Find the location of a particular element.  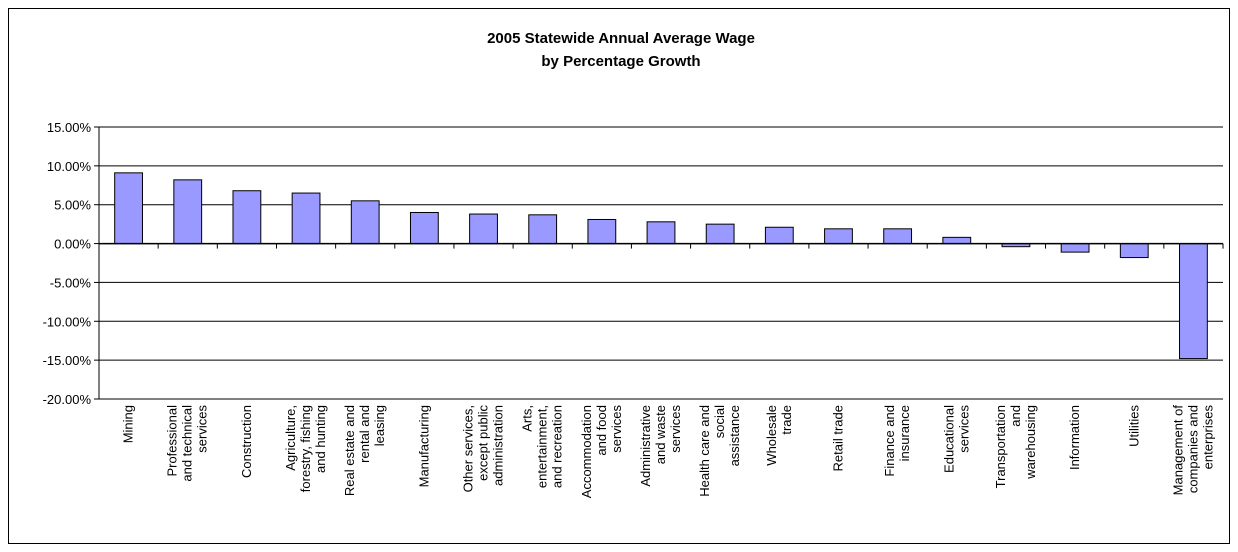

category-label-line: and waste is located at coordinates (660, 434).